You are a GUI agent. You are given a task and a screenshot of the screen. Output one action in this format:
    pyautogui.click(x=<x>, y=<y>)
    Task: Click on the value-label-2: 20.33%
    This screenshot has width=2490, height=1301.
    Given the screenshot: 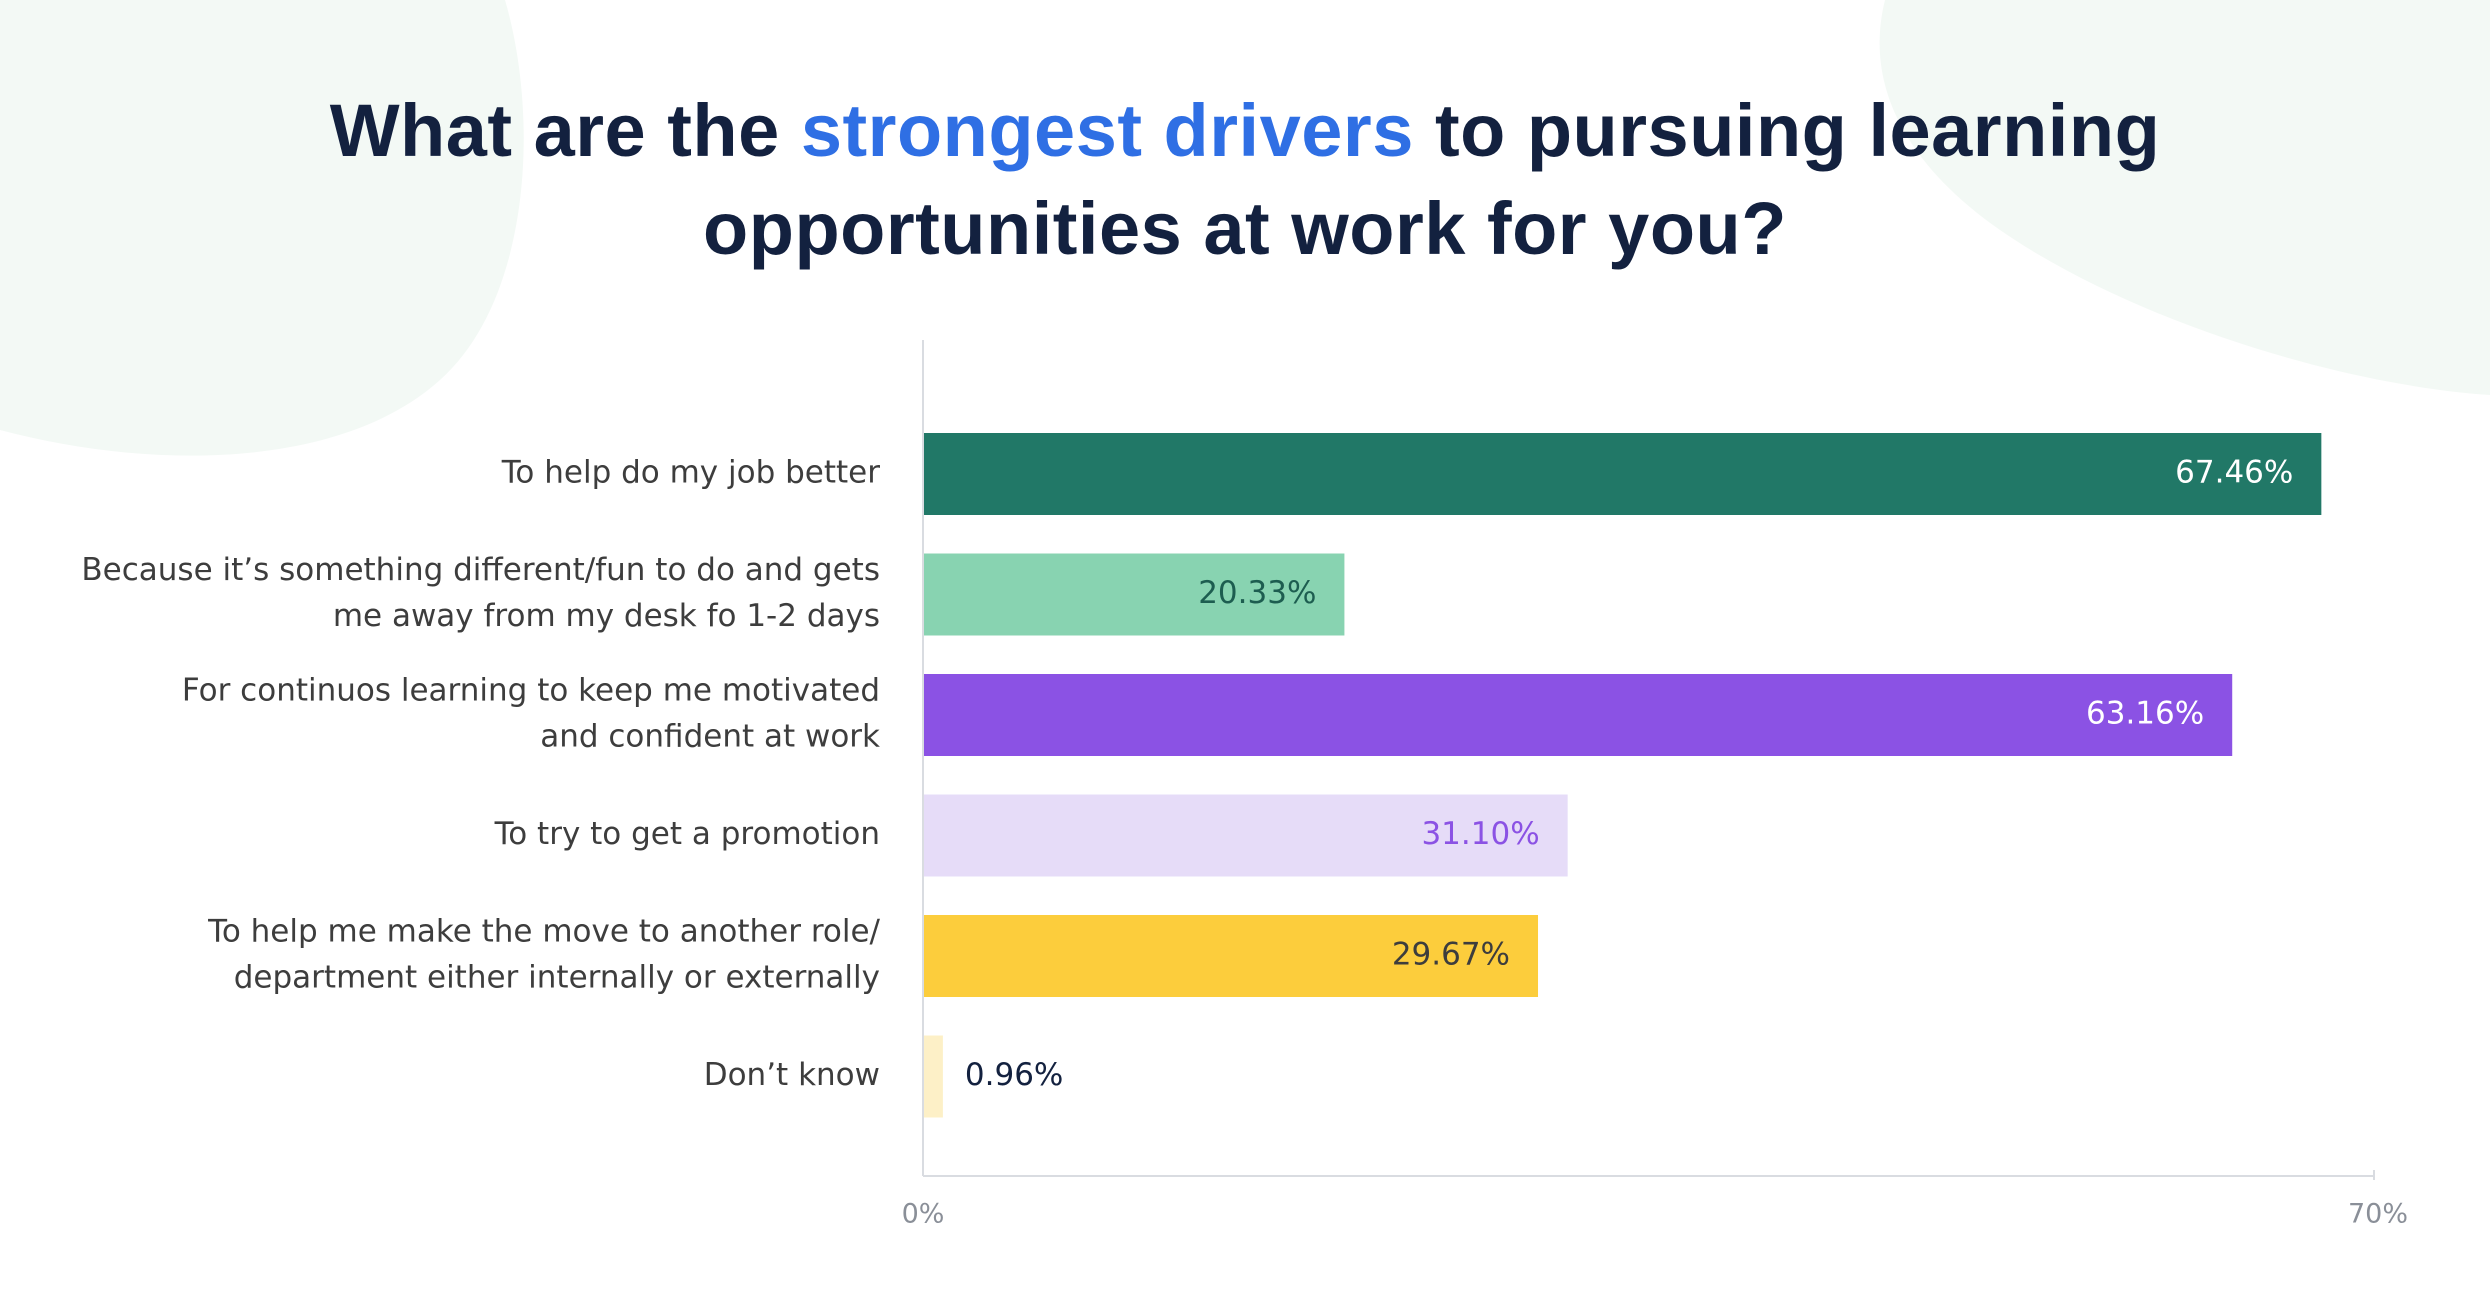 What is the action you would take?
    pyautogui.click(x=1257, y=593)
    